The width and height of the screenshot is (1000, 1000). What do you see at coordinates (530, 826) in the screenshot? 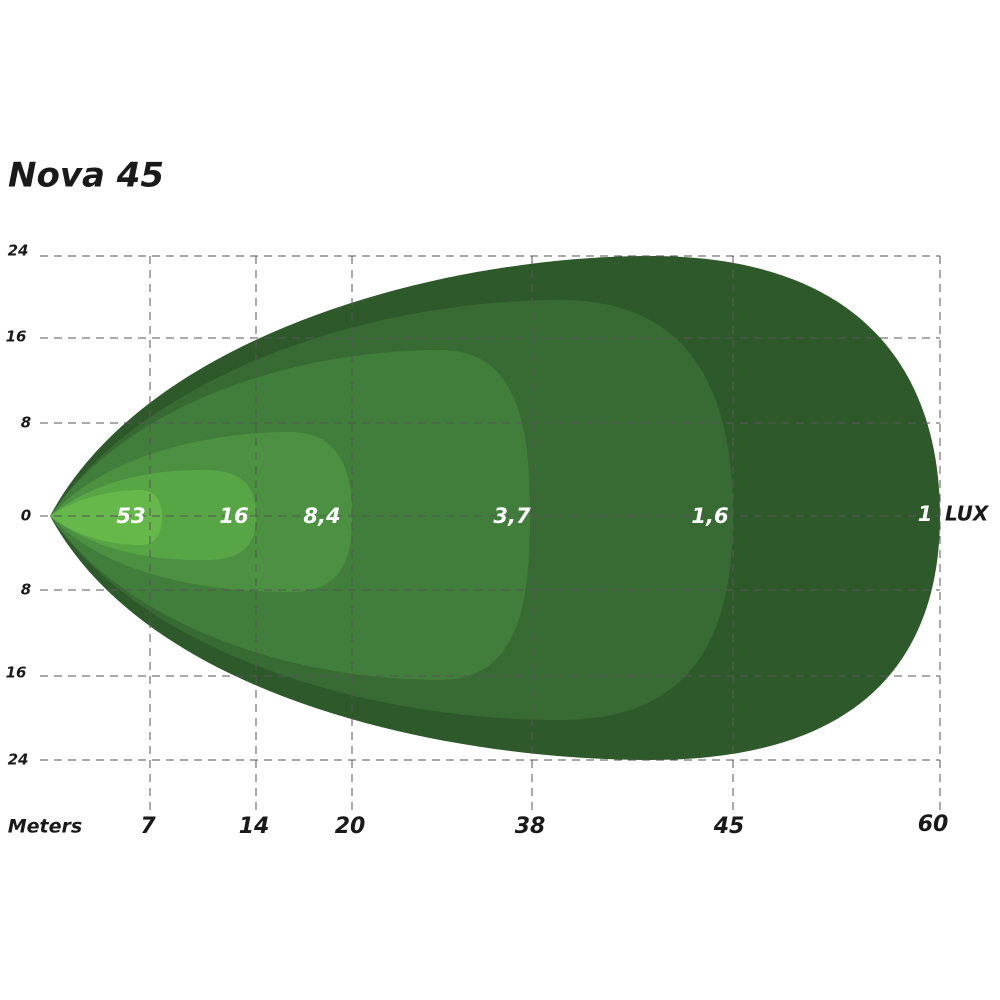
I see `x-label: 38` at bounding box center [530, 826].